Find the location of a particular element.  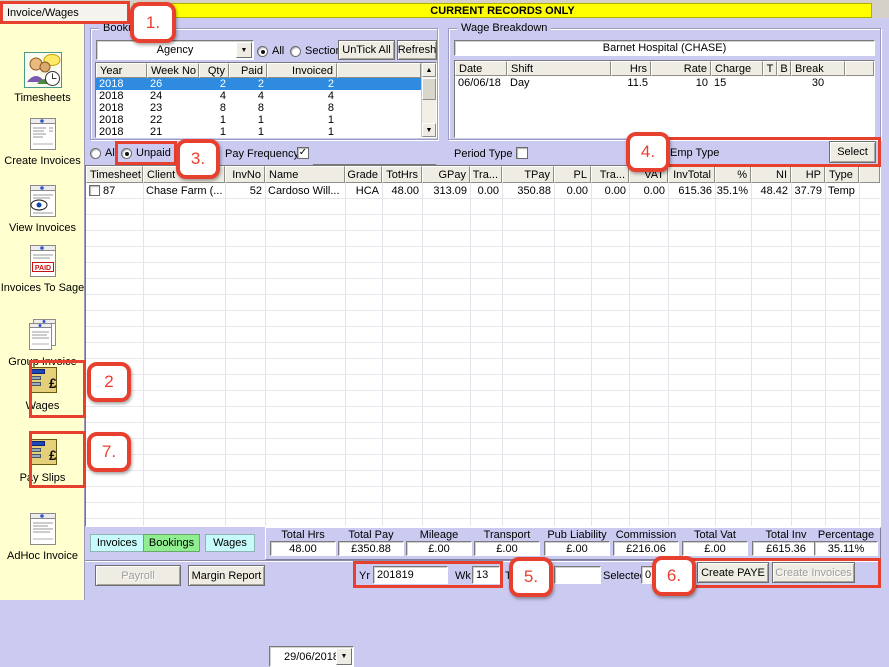

sidebar-item-create-invoices: Create Invoices is located at coordinates (42, 142).